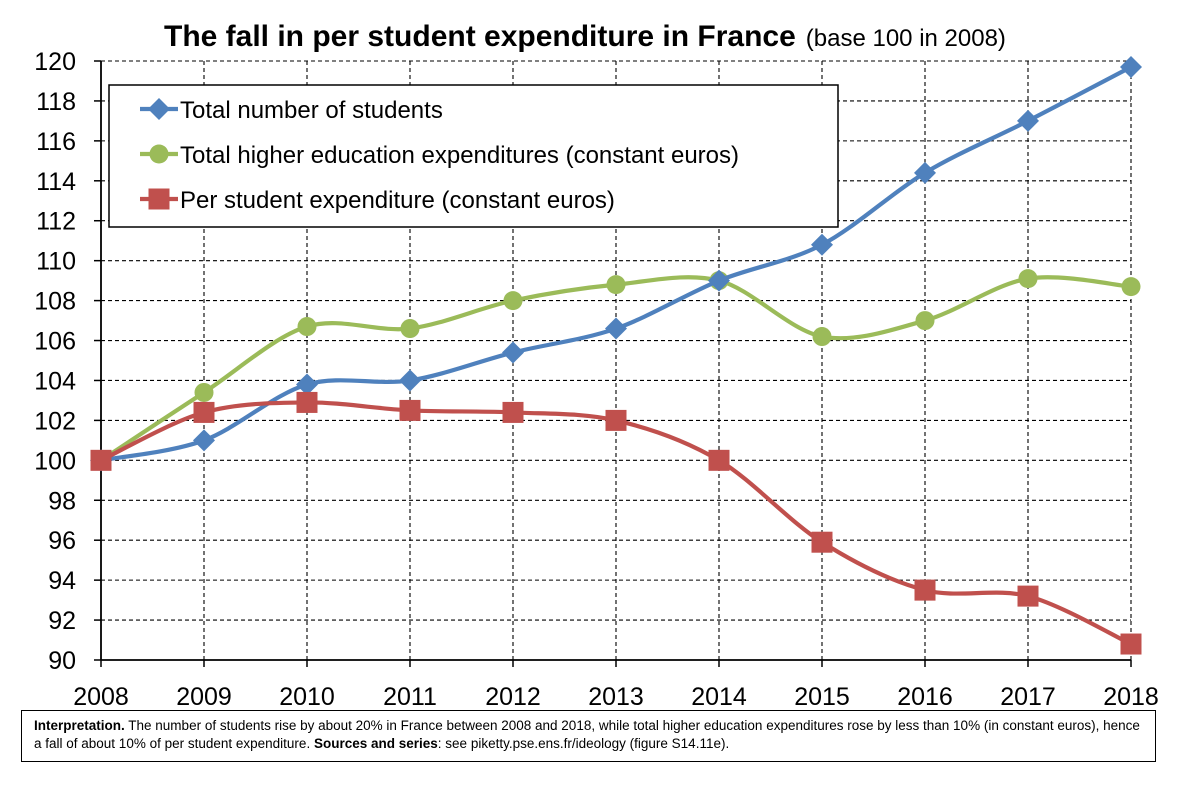 Image resolution: width=1188 pixels, height=787 pixels. Describe the element at coordinates (55, 421) in the screenshot. I see `y-tick-label: 102` at that location.